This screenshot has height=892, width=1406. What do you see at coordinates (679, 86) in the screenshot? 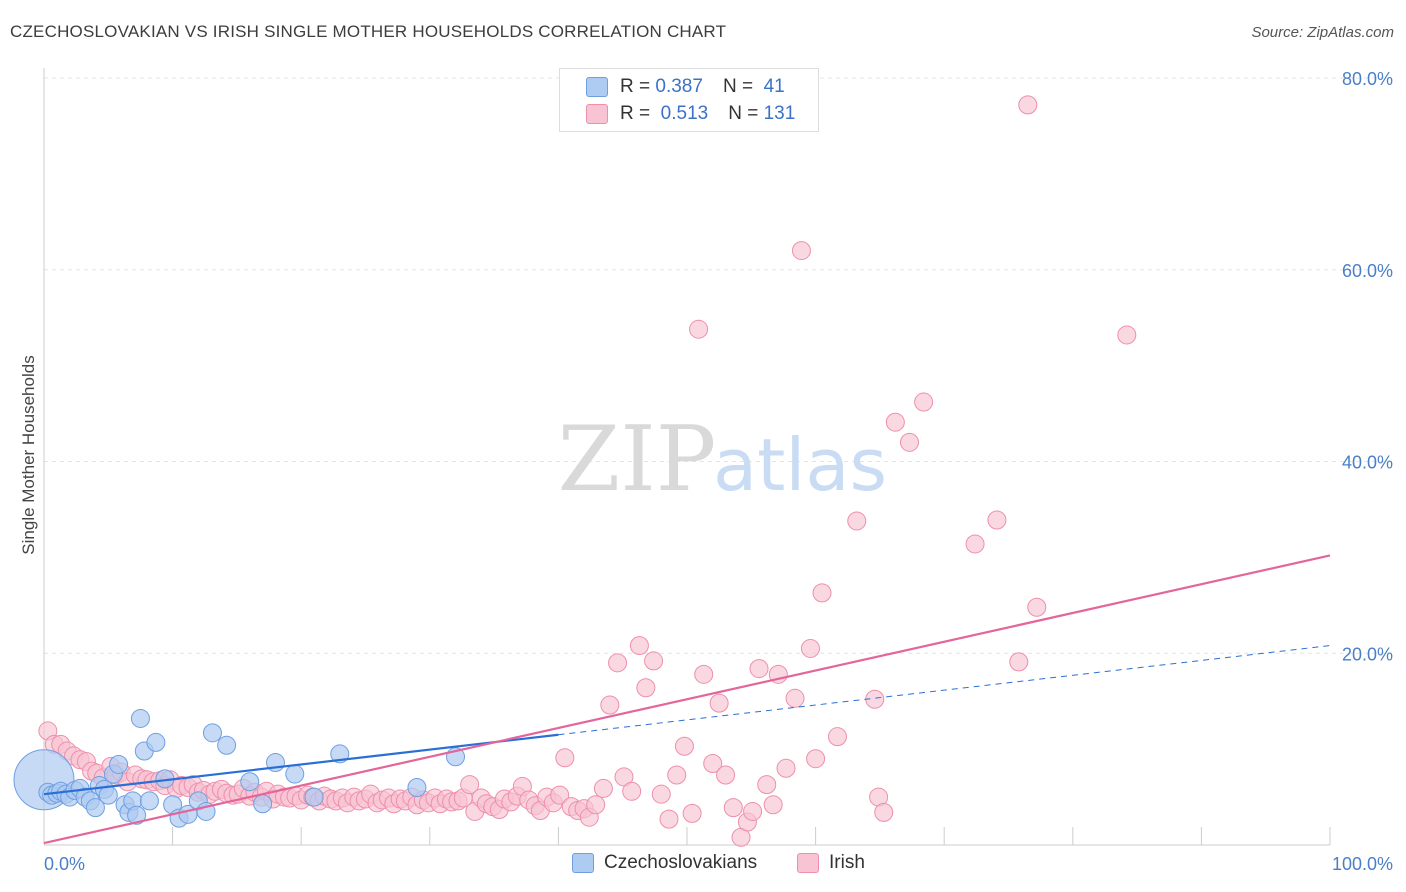
I see `legend-r-value: 0.387` at bounding box center [679, 86].